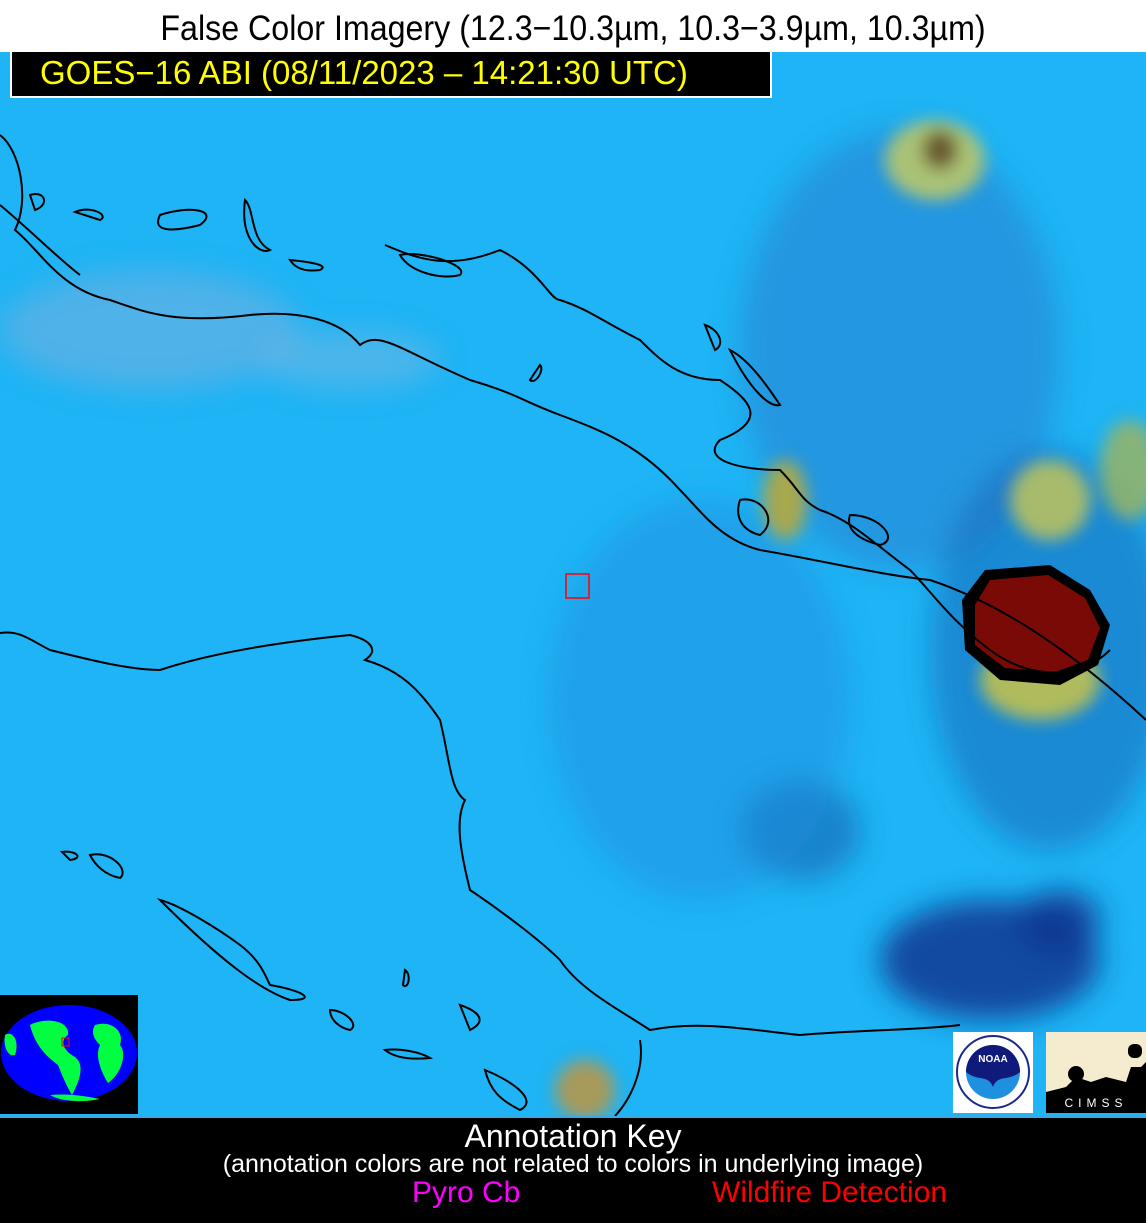  Describe the element at coordinates (577, 586) in the screenshot. I see `location-marker` at that location.